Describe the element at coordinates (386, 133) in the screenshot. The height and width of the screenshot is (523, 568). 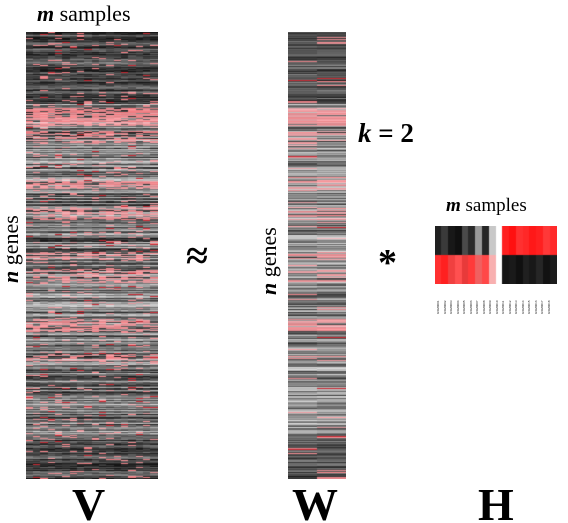
I see `k-equals-label: k = 2` at that location.